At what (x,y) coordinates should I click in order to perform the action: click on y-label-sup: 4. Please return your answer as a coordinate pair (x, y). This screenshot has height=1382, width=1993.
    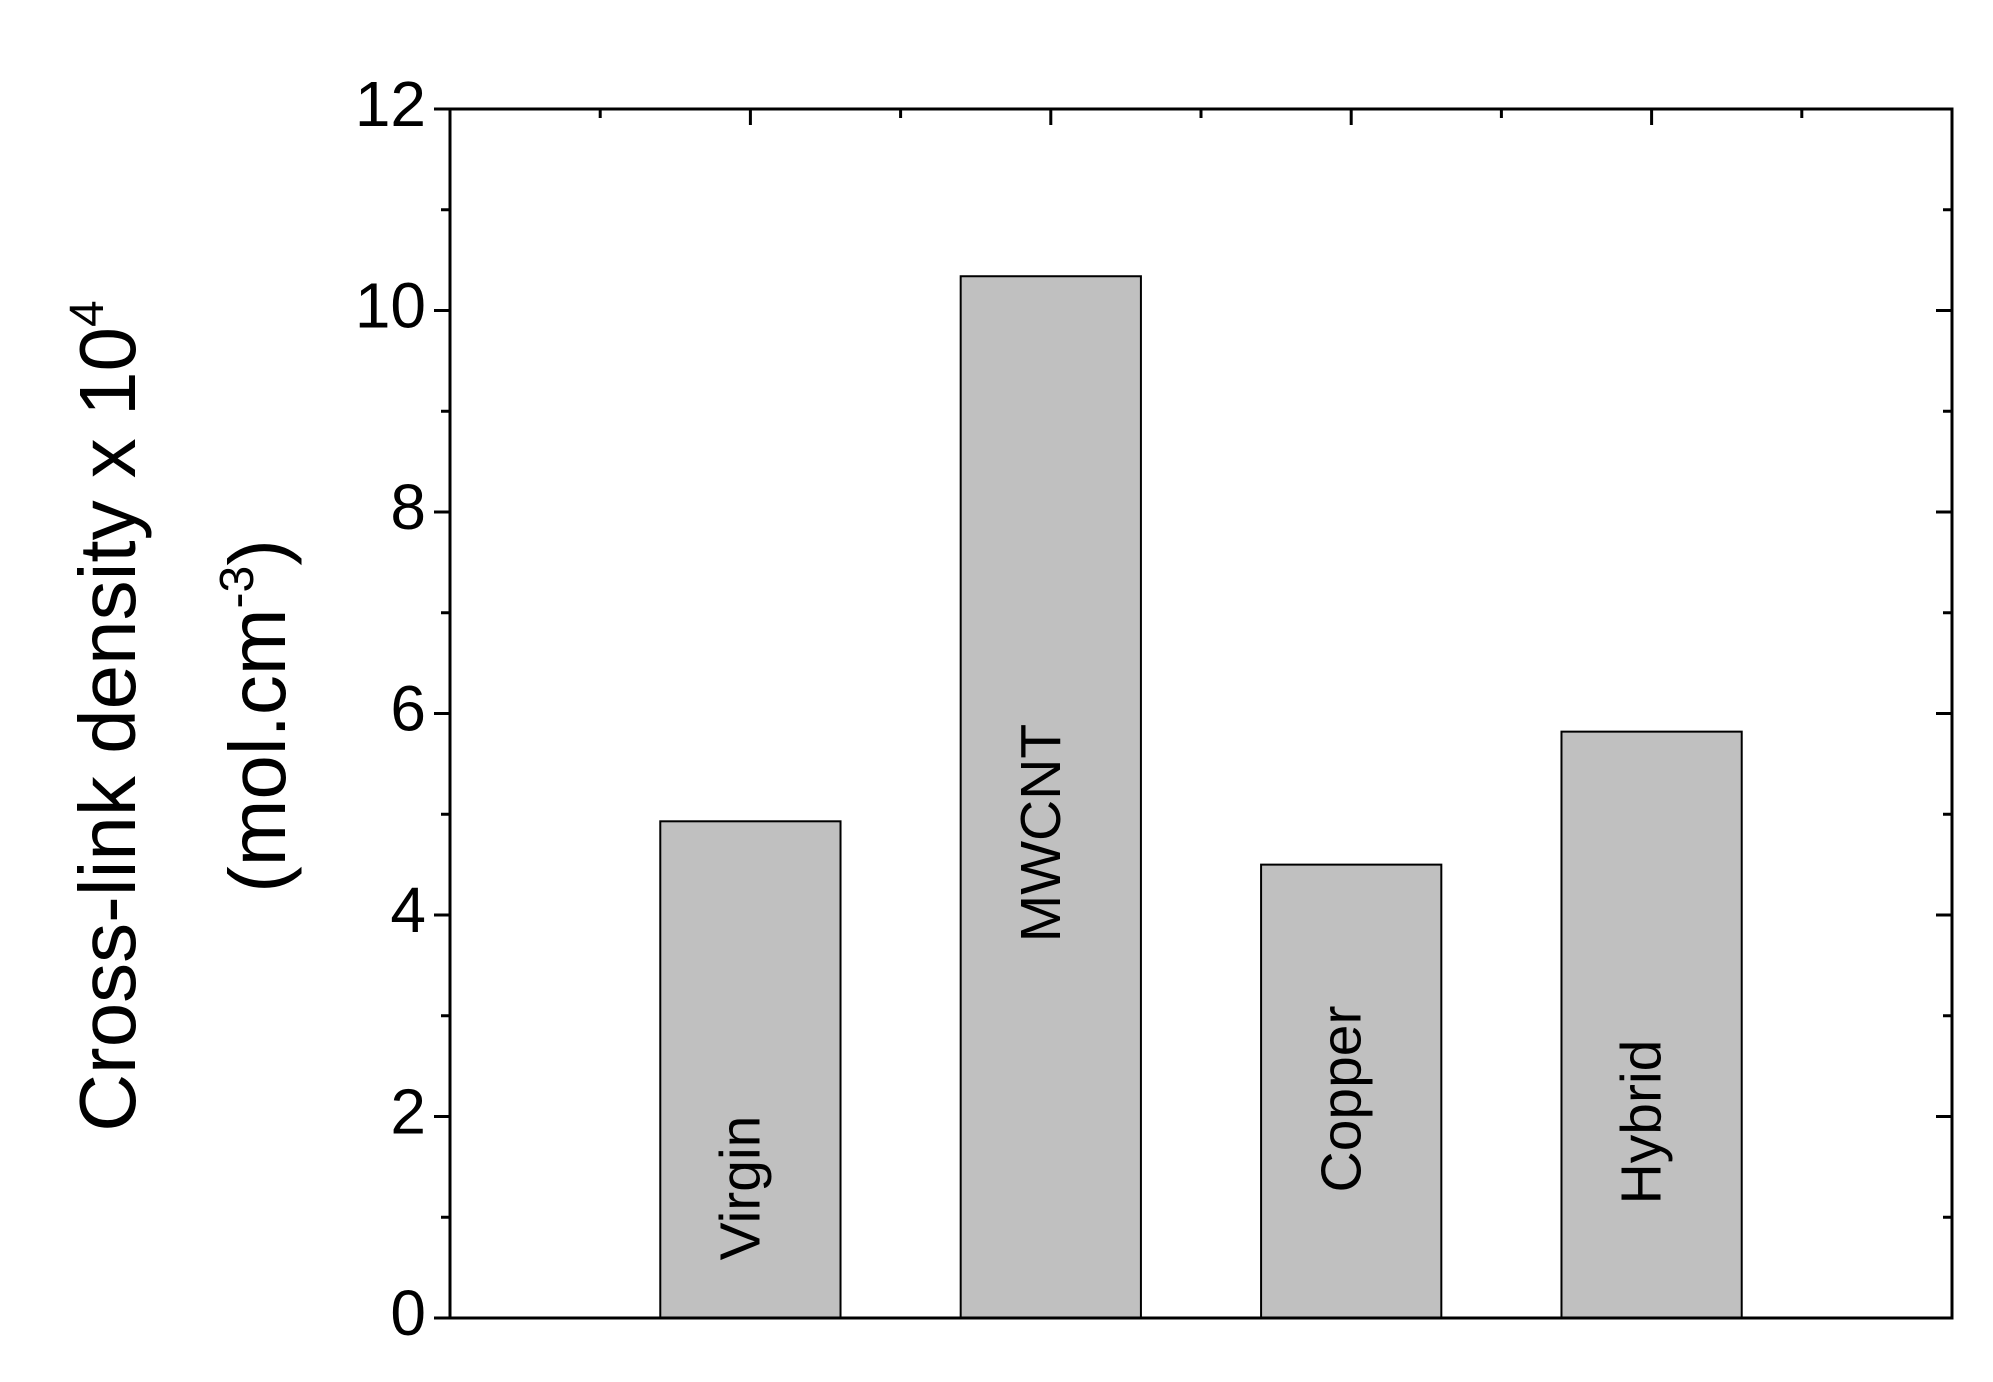
    Looking at the image, I should click on (87, 313).